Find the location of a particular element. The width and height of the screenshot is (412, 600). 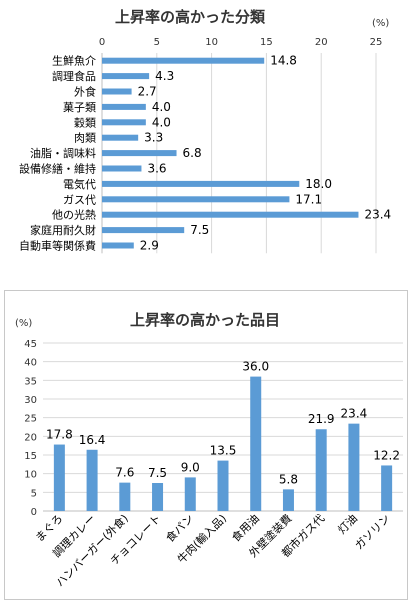

data-label: 13.5 is located at coordinates (223, 451).